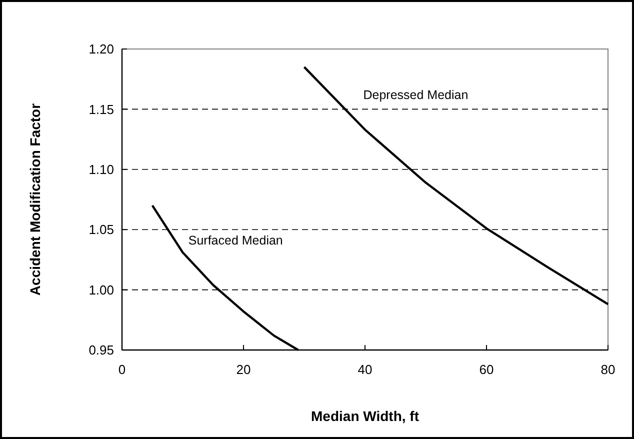  What do you see at coordinates (101, 169) in the screenshot?
I see `y-tick-label: 1.10` at bounding box center [101, 169].